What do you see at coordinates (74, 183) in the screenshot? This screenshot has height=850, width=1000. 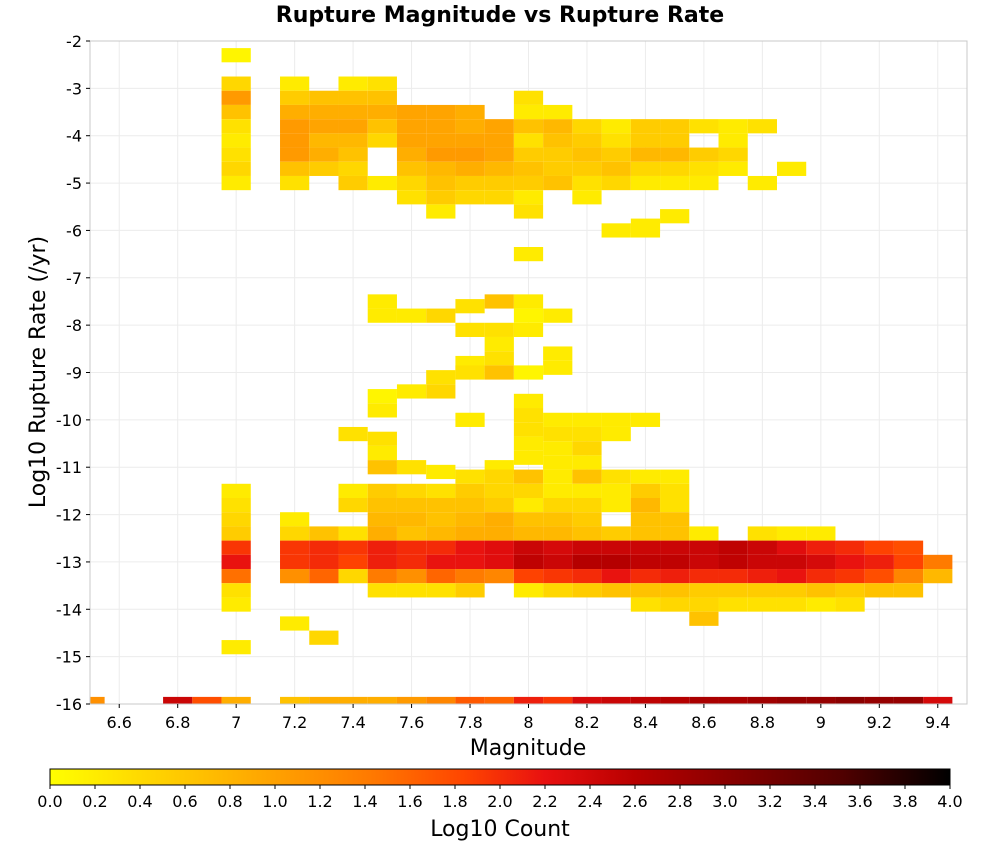 I see `y-tick-label: -5` at bounding box center [74, 183].